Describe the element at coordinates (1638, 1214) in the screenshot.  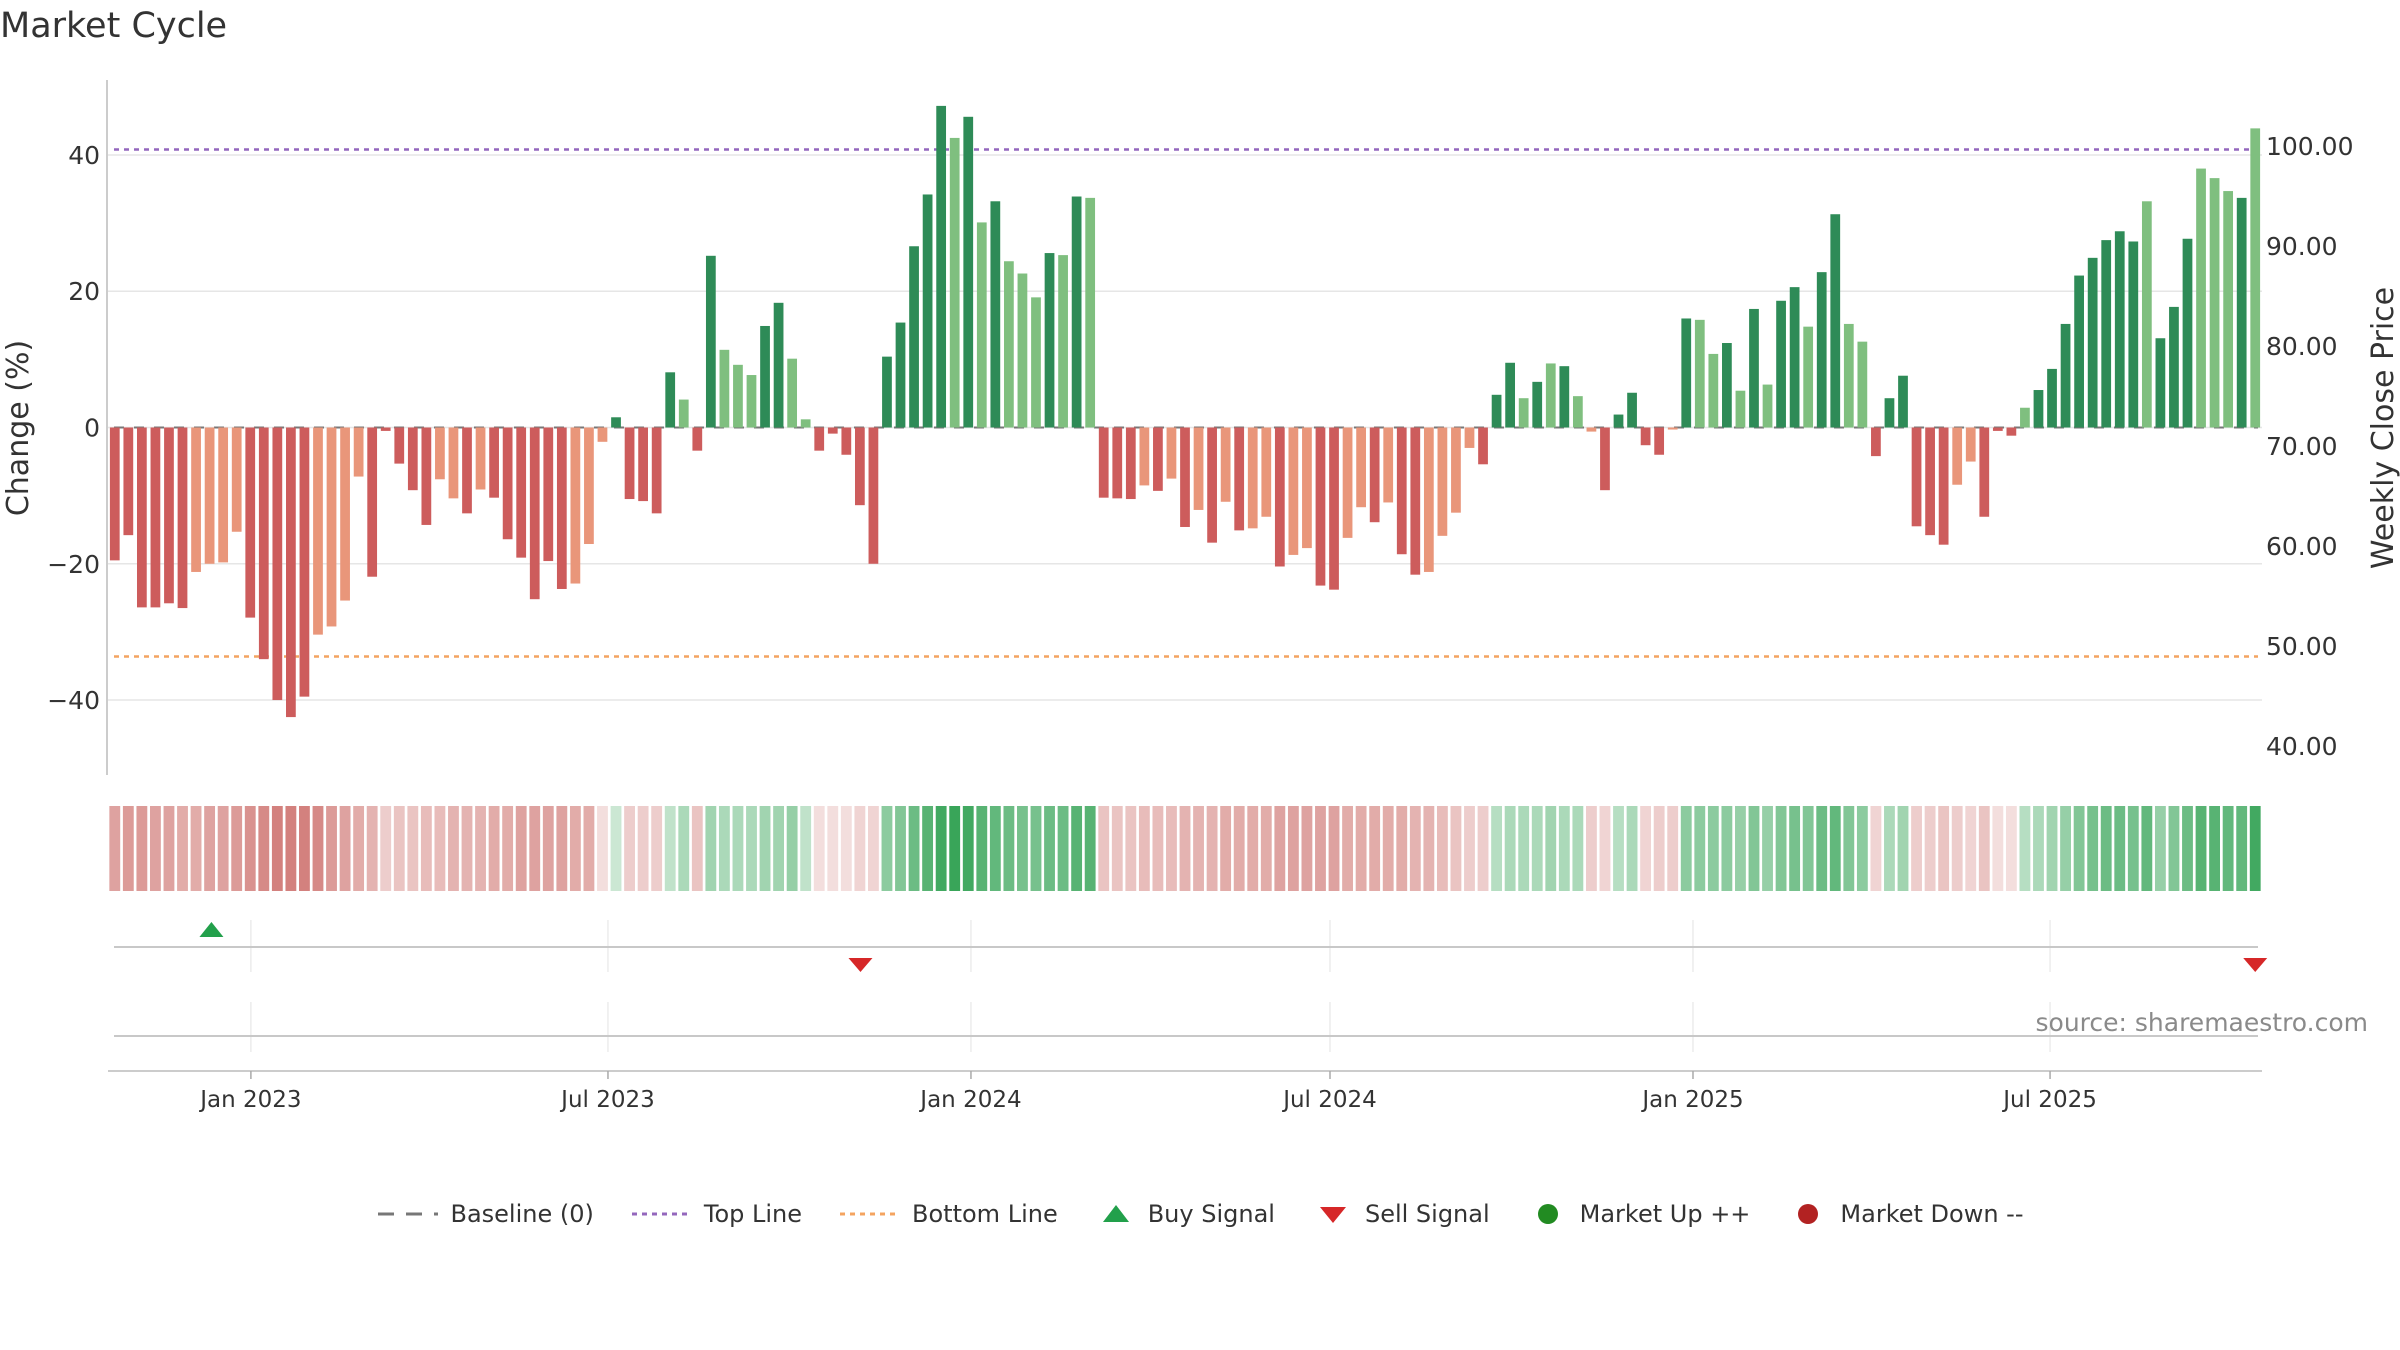
I see `legend-market-up: Market Up ++` at that location.